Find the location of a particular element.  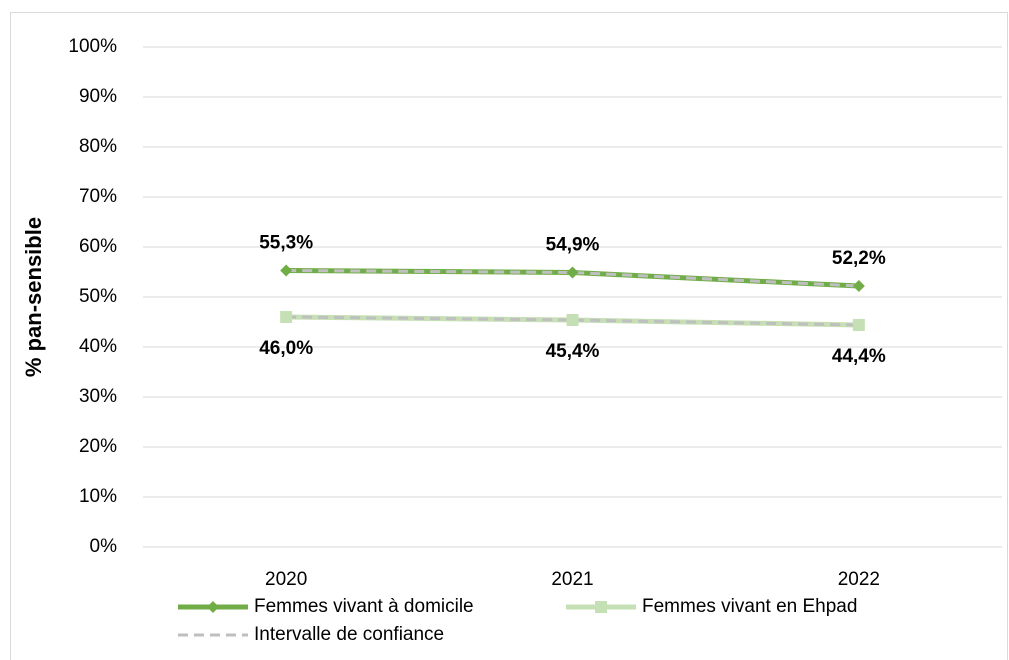

data-label: 55,3% is located at coordinates (286, 243).